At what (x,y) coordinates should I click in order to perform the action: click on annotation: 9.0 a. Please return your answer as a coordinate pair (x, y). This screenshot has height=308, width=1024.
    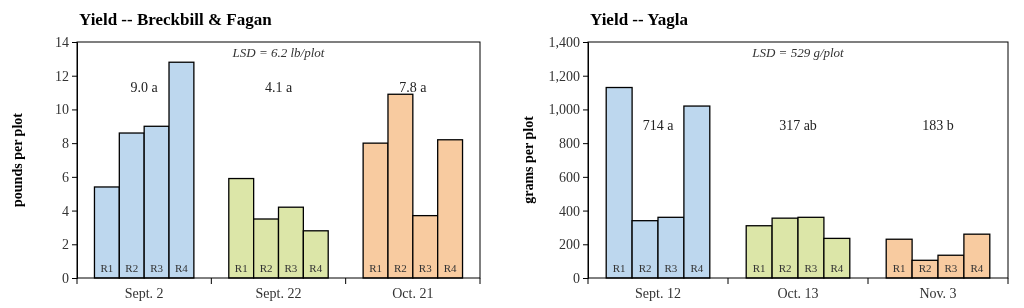
    Looking at the image, I should click on (144, 87).